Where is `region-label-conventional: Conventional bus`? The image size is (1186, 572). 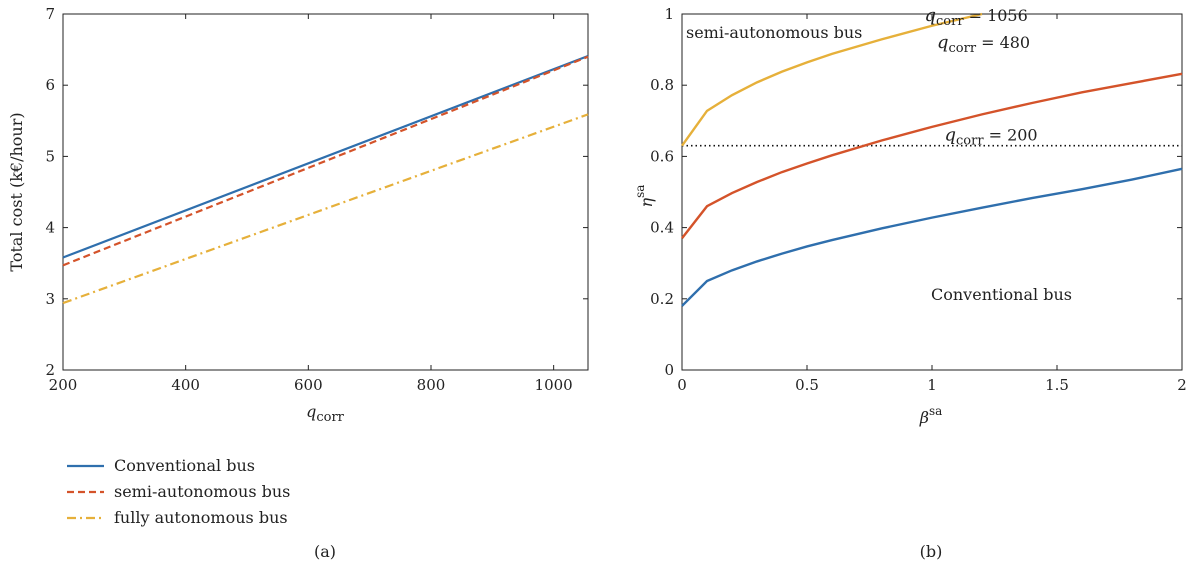
region-label-conventional: Conventional bus is located at coordinates (1001, 294).